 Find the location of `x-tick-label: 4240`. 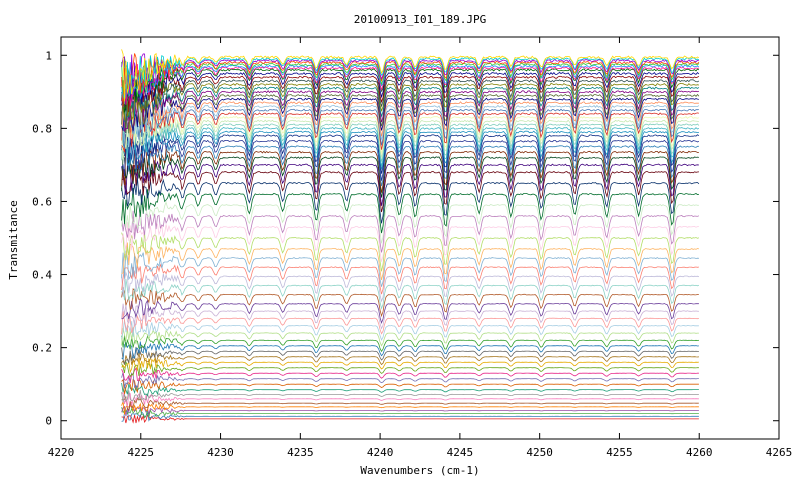

x-tick-label: 4240 is located at coordinates (380, 452).